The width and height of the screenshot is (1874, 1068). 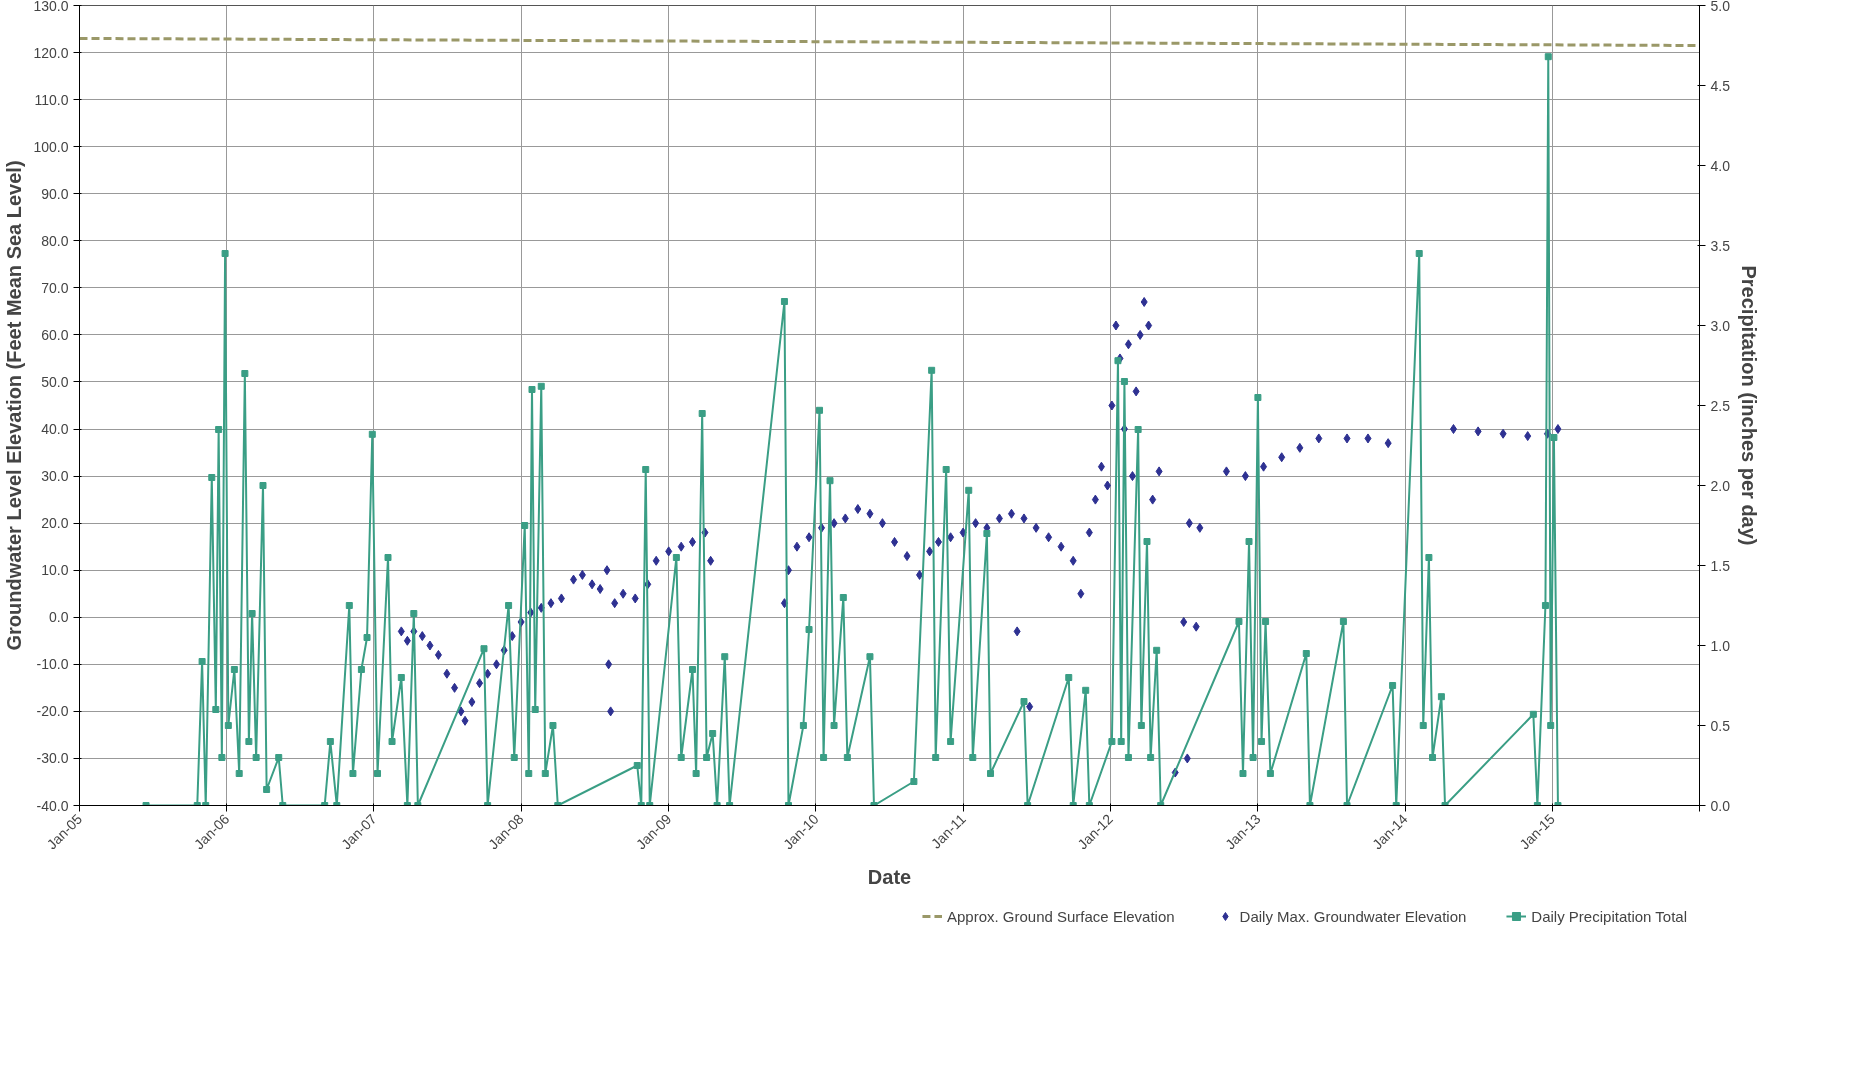 I want to click on legend-label: Daily Precipitation Total, so click(x=1609, y=916).